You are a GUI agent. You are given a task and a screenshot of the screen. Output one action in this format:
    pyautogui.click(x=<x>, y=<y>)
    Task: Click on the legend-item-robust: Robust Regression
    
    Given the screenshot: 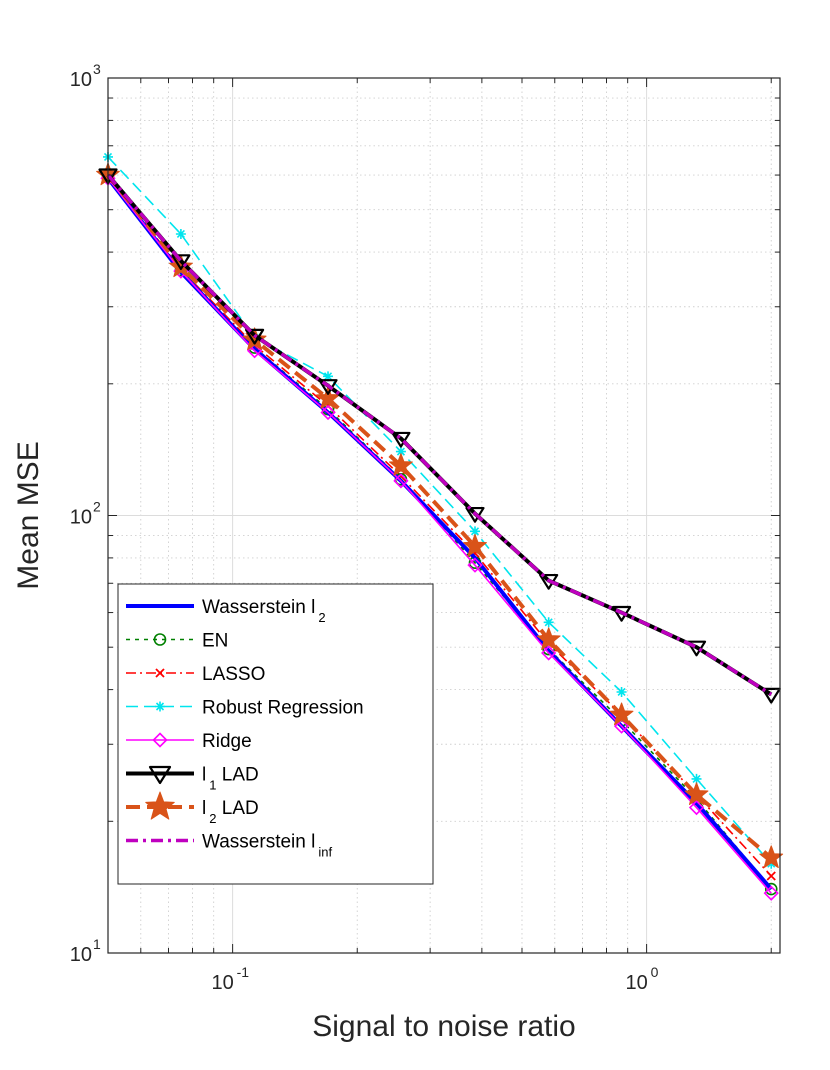 What is the action you would take?
    pyautogui.click(x=245, y=708)
    